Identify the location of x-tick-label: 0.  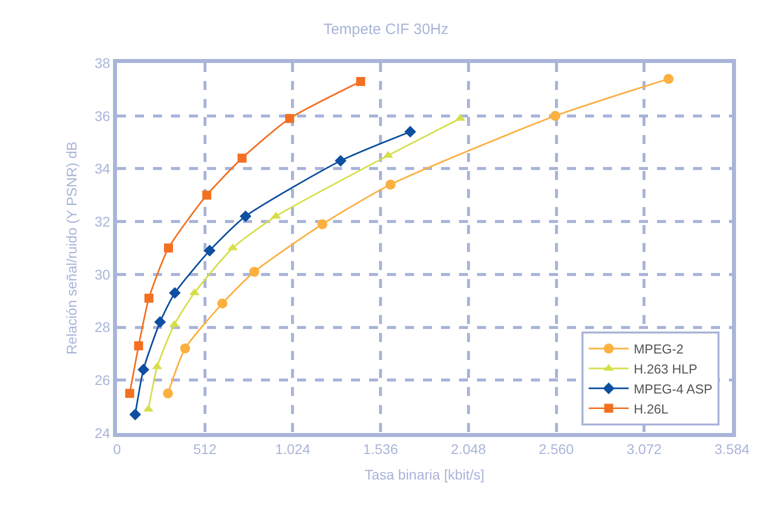
(117, 448).